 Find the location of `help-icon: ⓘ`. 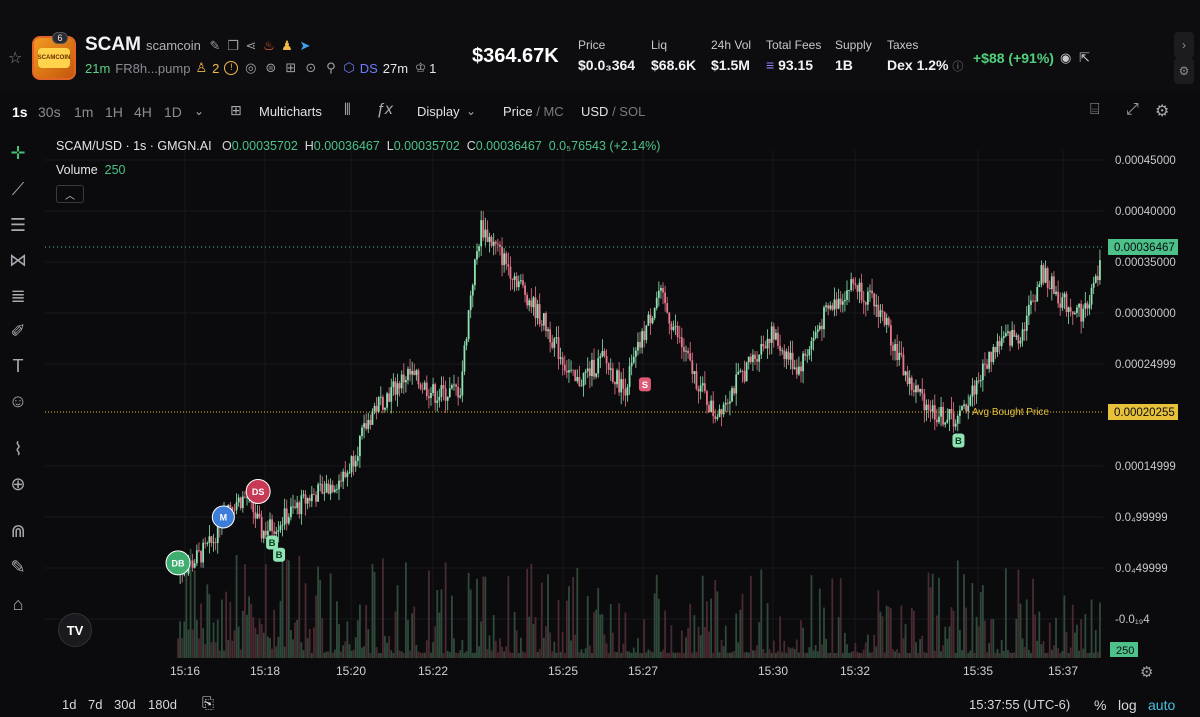

help-icon: ⓘ is located at coordinates (958, 67).